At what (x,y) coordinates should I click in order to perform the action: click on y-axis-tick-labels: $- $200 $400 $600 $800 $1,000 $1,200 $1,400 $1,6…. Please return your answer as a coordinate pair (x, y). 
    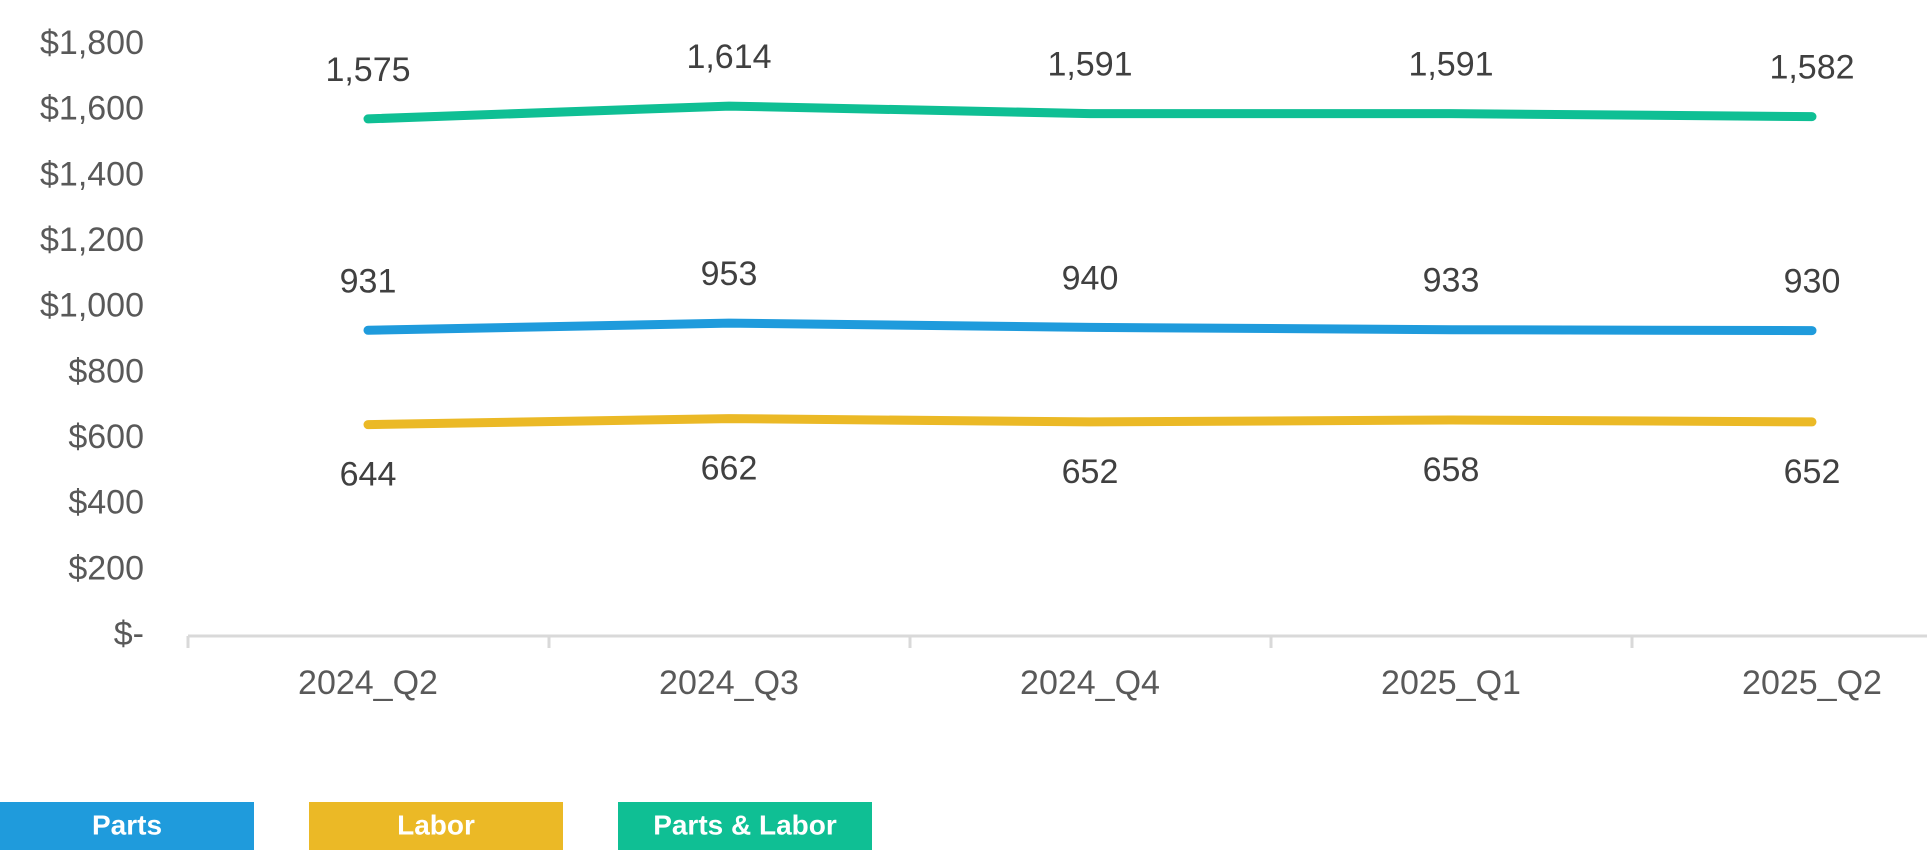
    Looking at the image, I should click on (92, 338).